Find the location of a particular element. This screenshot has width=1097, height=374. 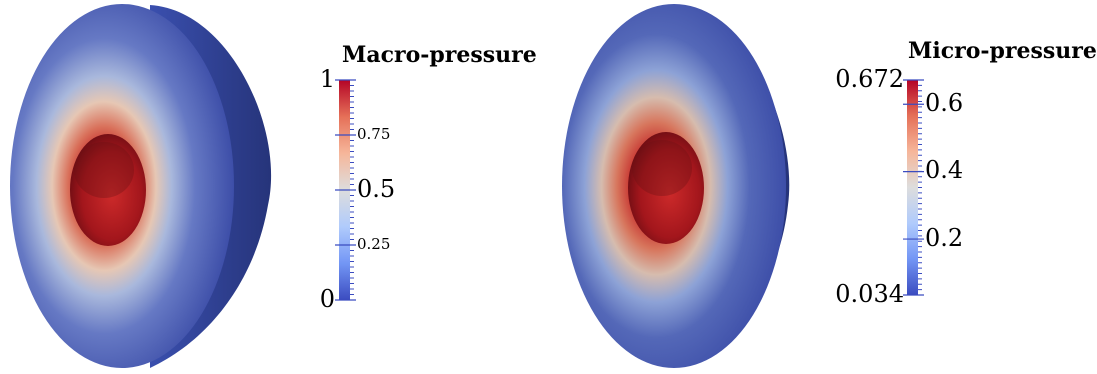

colorbar-tick-label: 0.4 is located at coordinates (944, 170).